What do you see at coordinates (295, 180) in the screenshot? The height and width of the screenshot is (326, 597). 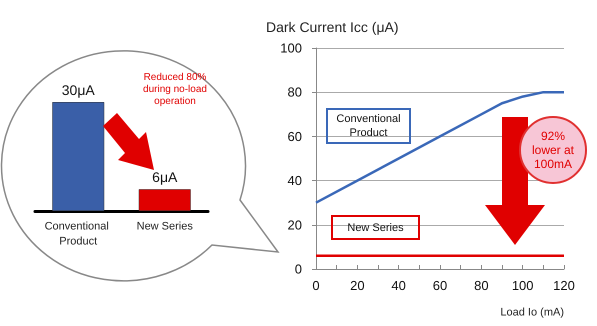 I see `y-tick-label: 40` at bounding box center [295, 180].